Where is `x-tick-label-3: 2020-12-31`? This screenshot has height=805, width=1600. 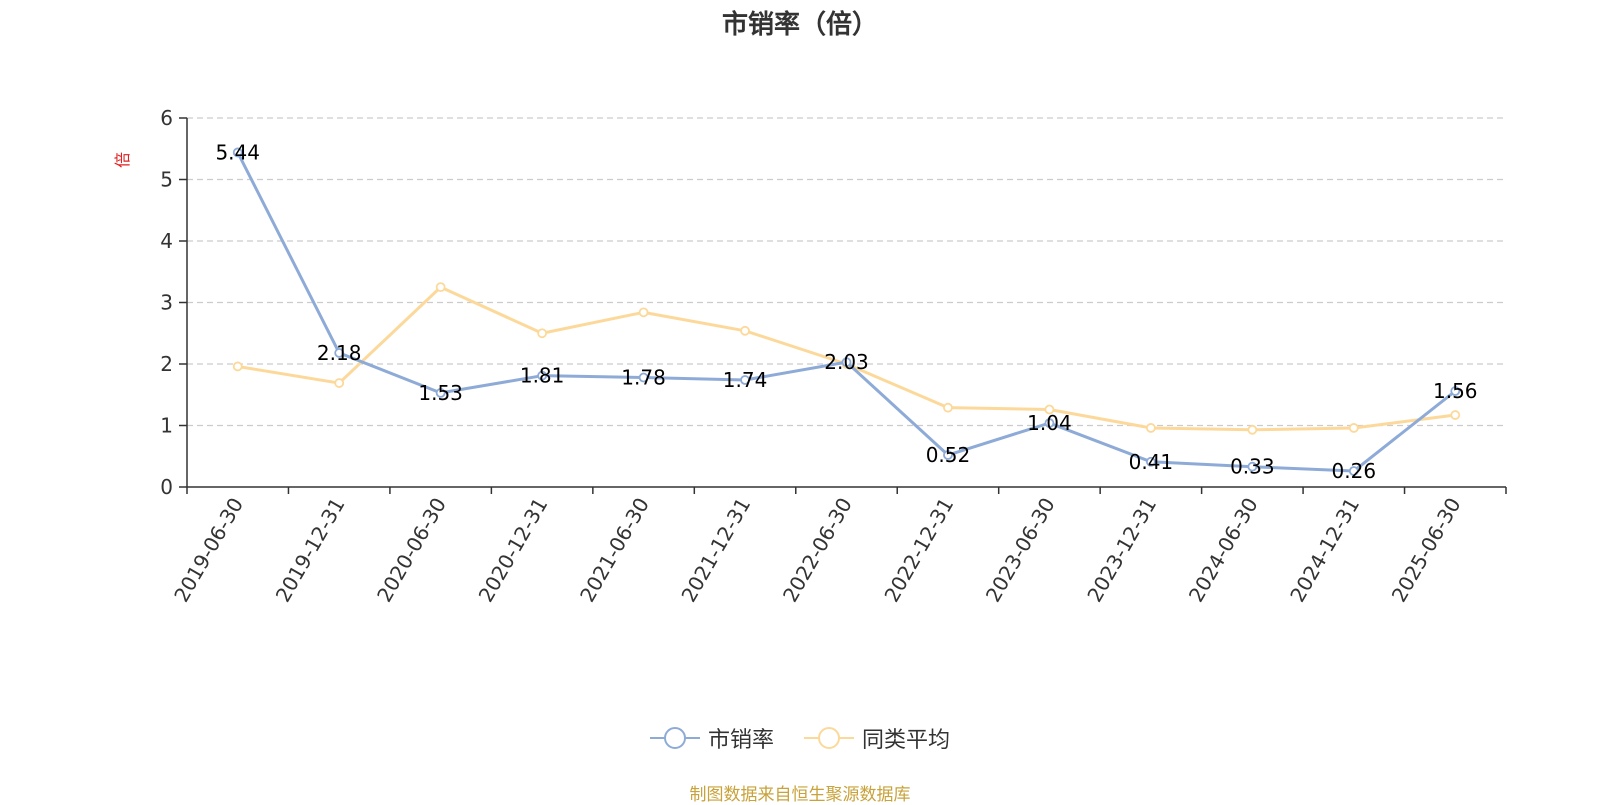 x-tick-label-3: 2020-12-31 is located at coordinates (513, 550).